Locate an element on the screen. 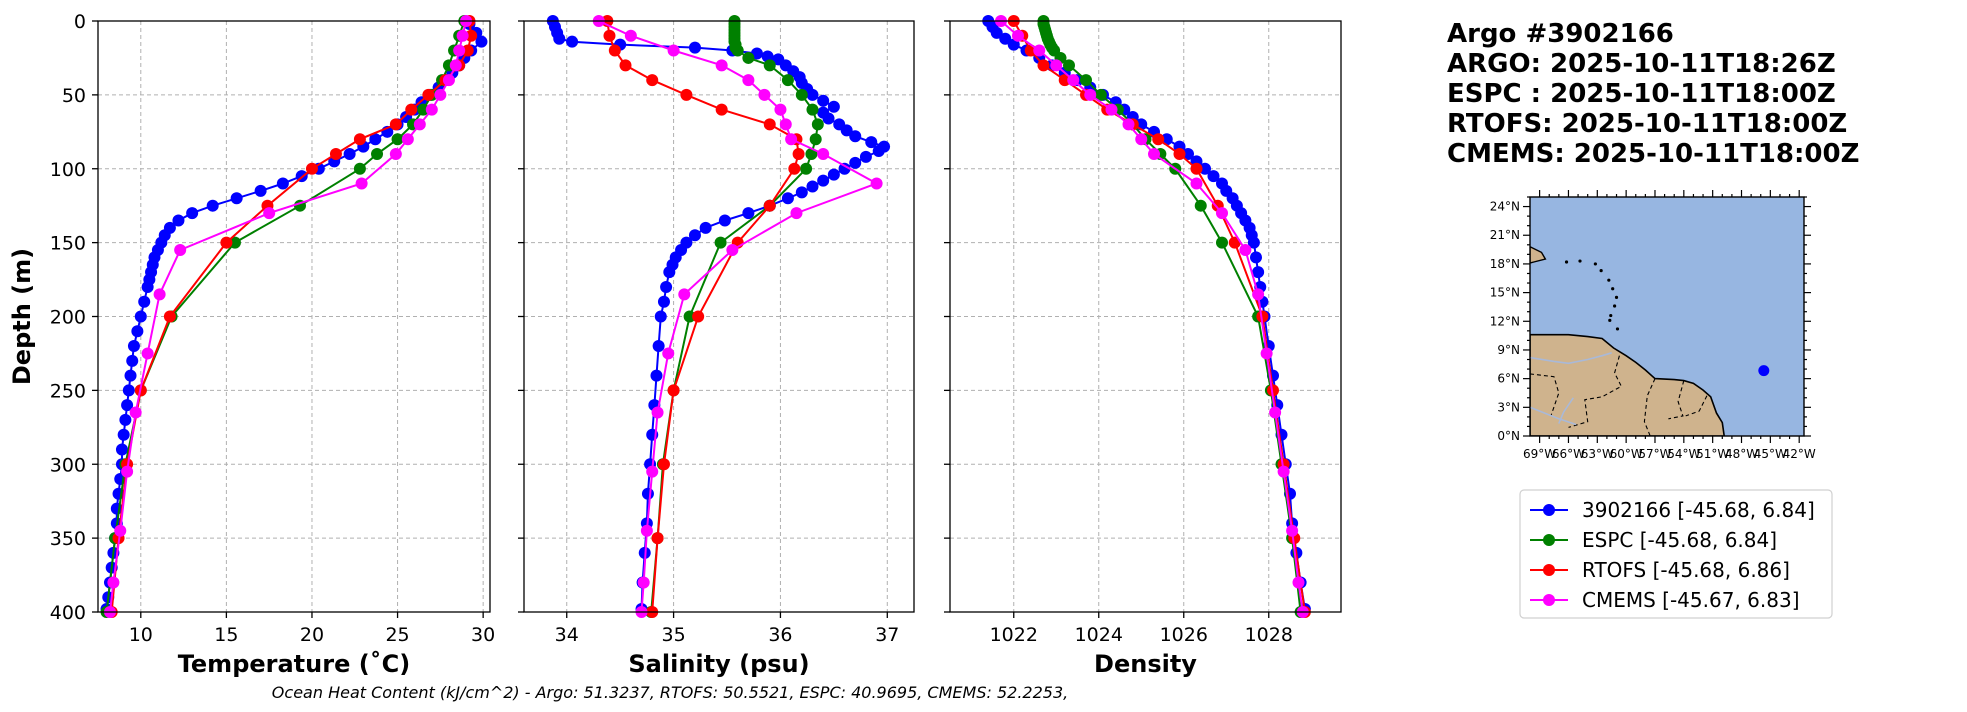 Image resolution: width=1967 pixels, height=712 pixels. legend-label: CMEMS [-45.67, 6.83] is located at coordinates (1691, 600).